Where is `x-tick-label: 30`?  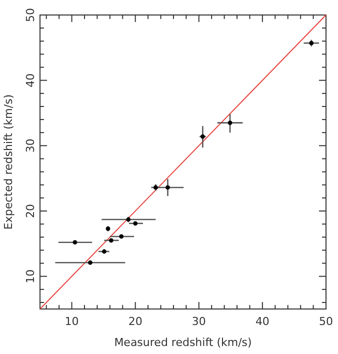 x-tick-label: 30 is located at coordinates (199, 321).